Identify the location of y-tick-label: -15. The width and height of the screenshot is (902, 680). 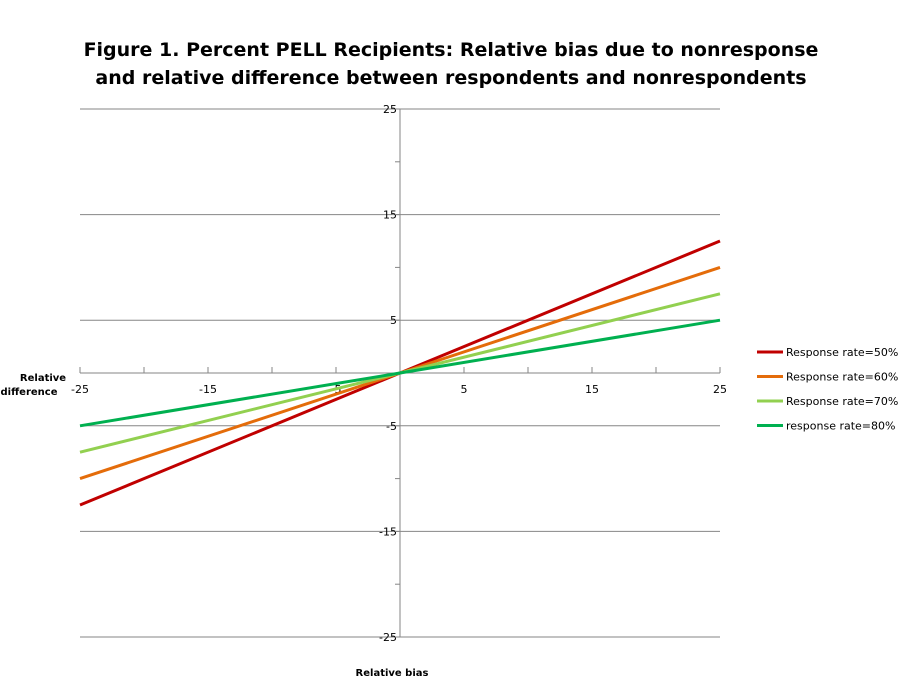
(388, 531).